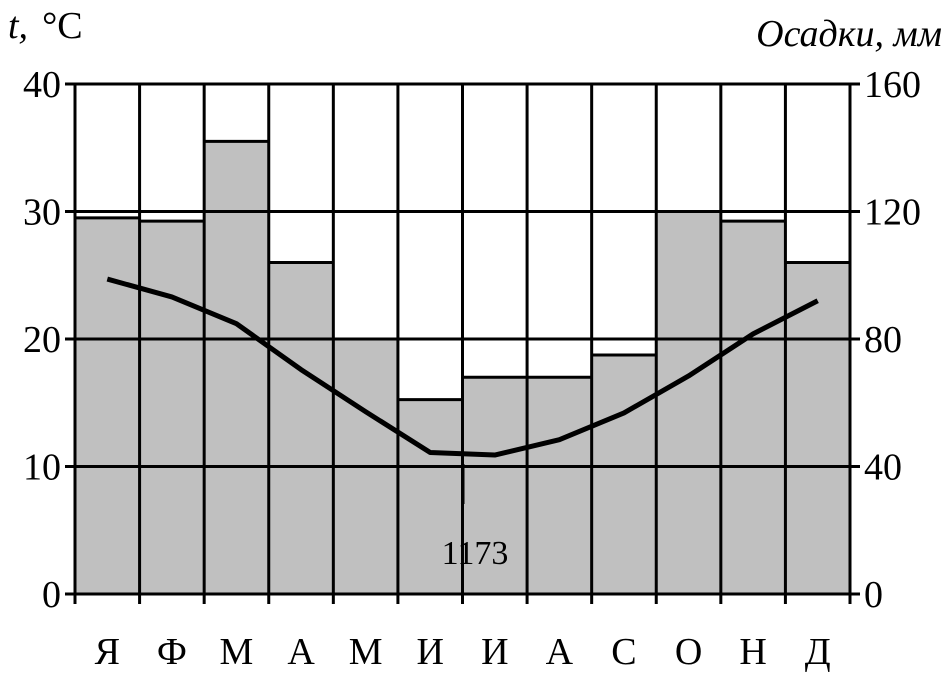  I want to click on x-tick-label-7: А, so click(560, 652).